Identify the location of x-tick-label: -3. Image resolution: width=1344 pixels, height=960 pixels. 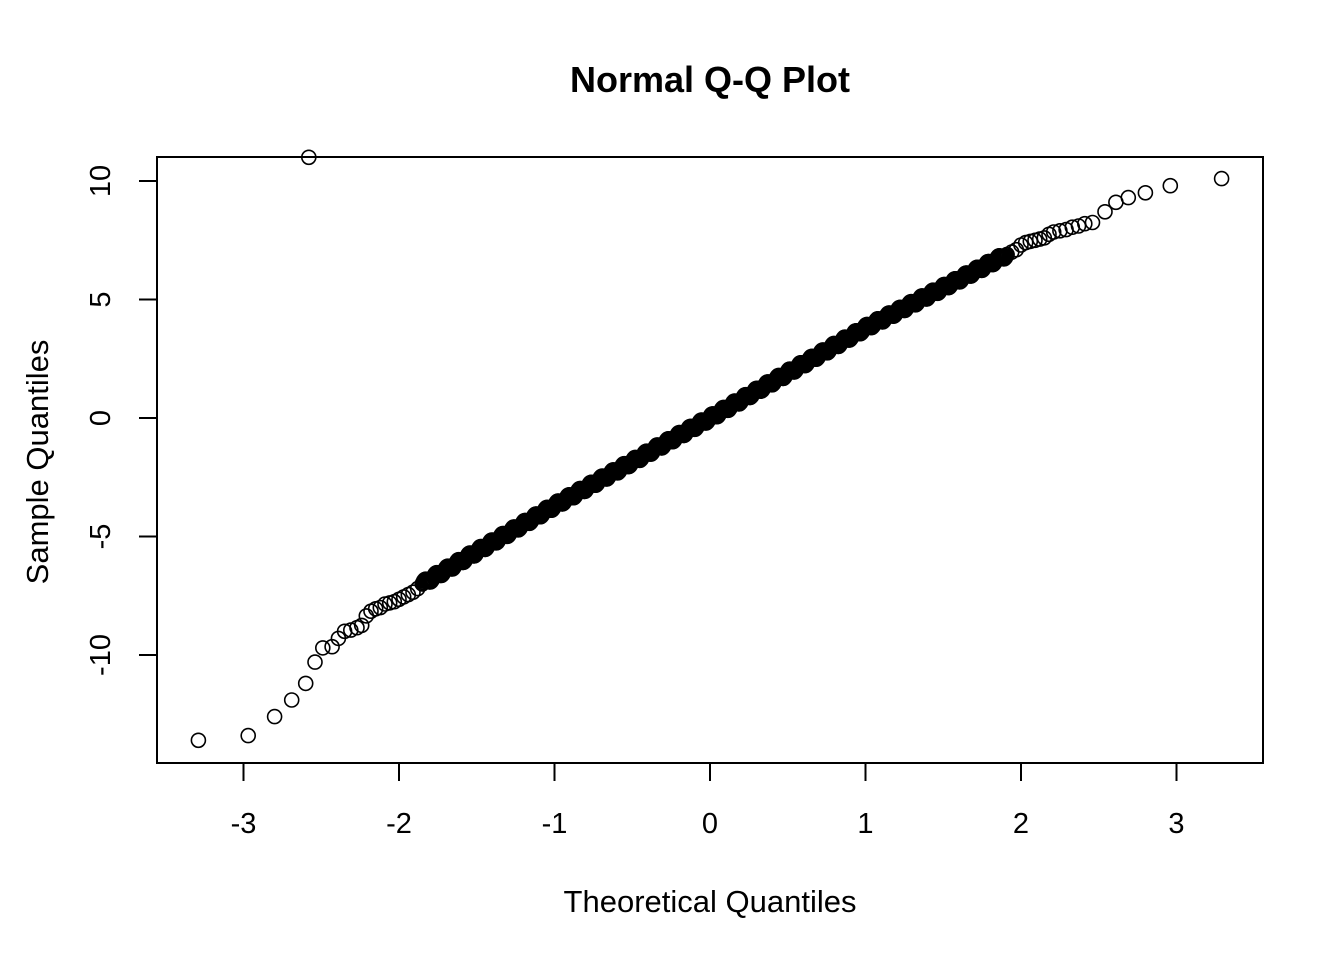
(244, 824).